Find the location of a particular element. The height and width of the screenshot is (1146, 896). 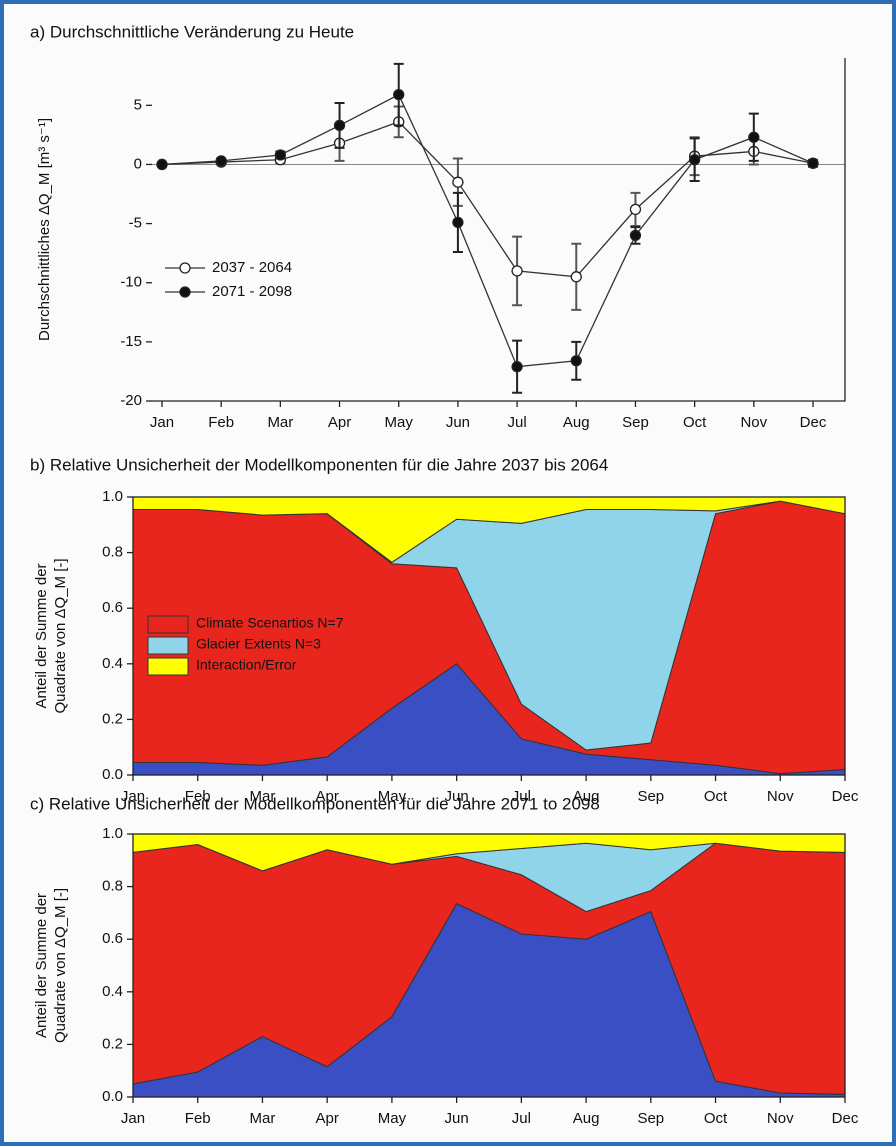

legend-label: Climate Scenartios N=7 is located at coordinates (270, 623).